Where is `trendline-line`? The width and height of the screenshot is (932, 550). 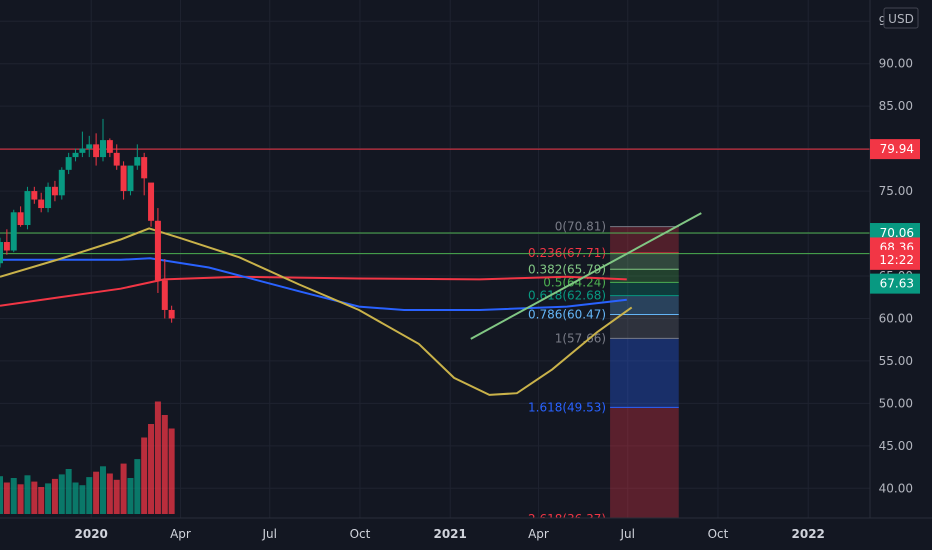 trendline-line is located at coordinates (586, 276).